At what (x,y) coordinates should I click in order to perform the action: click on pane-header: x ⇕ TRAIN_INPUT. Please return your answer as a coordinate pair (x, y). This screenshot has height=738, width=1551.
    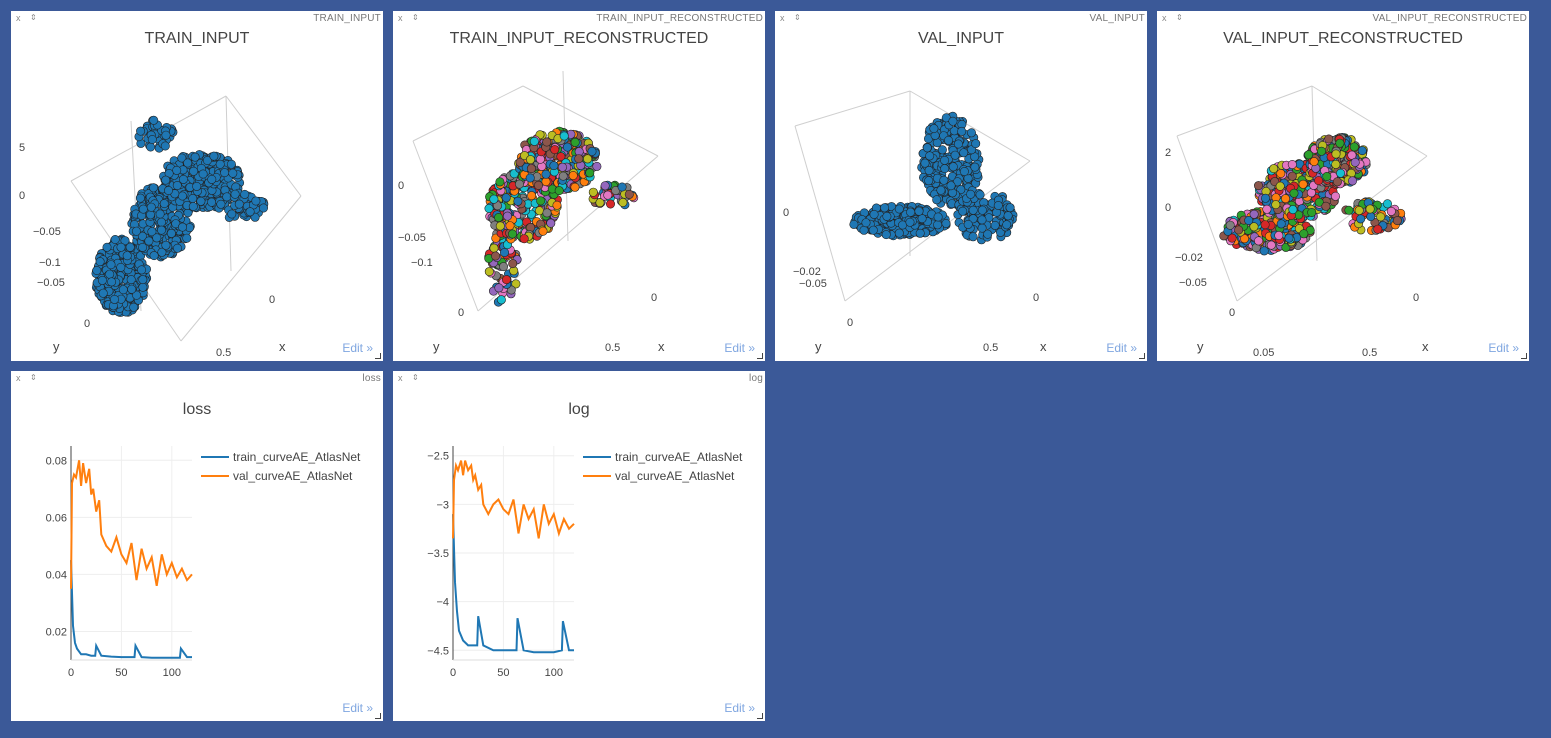
    Looking at the image, I should click on (197, 18).